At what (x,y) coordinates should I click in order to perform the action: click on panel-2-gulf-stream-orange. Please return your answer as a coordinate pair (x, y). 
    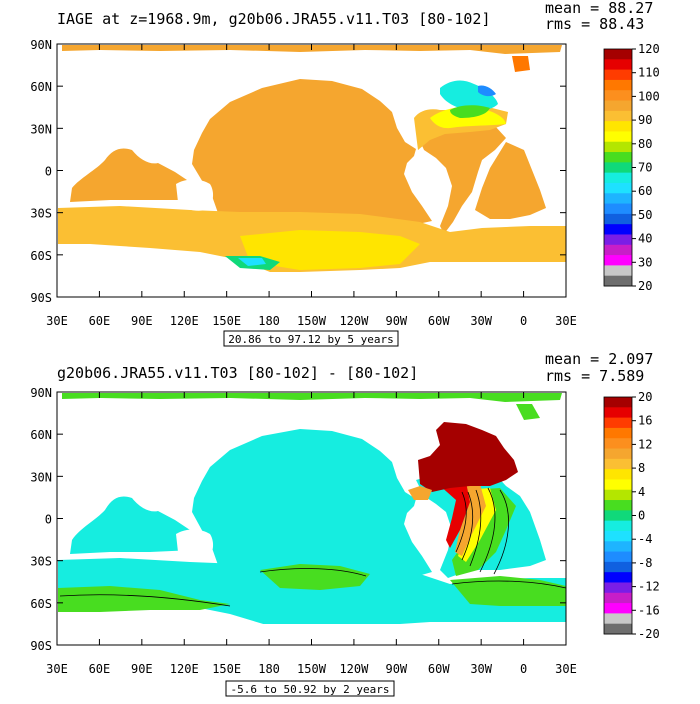
    Looking at the image, I should click on (420, 493).